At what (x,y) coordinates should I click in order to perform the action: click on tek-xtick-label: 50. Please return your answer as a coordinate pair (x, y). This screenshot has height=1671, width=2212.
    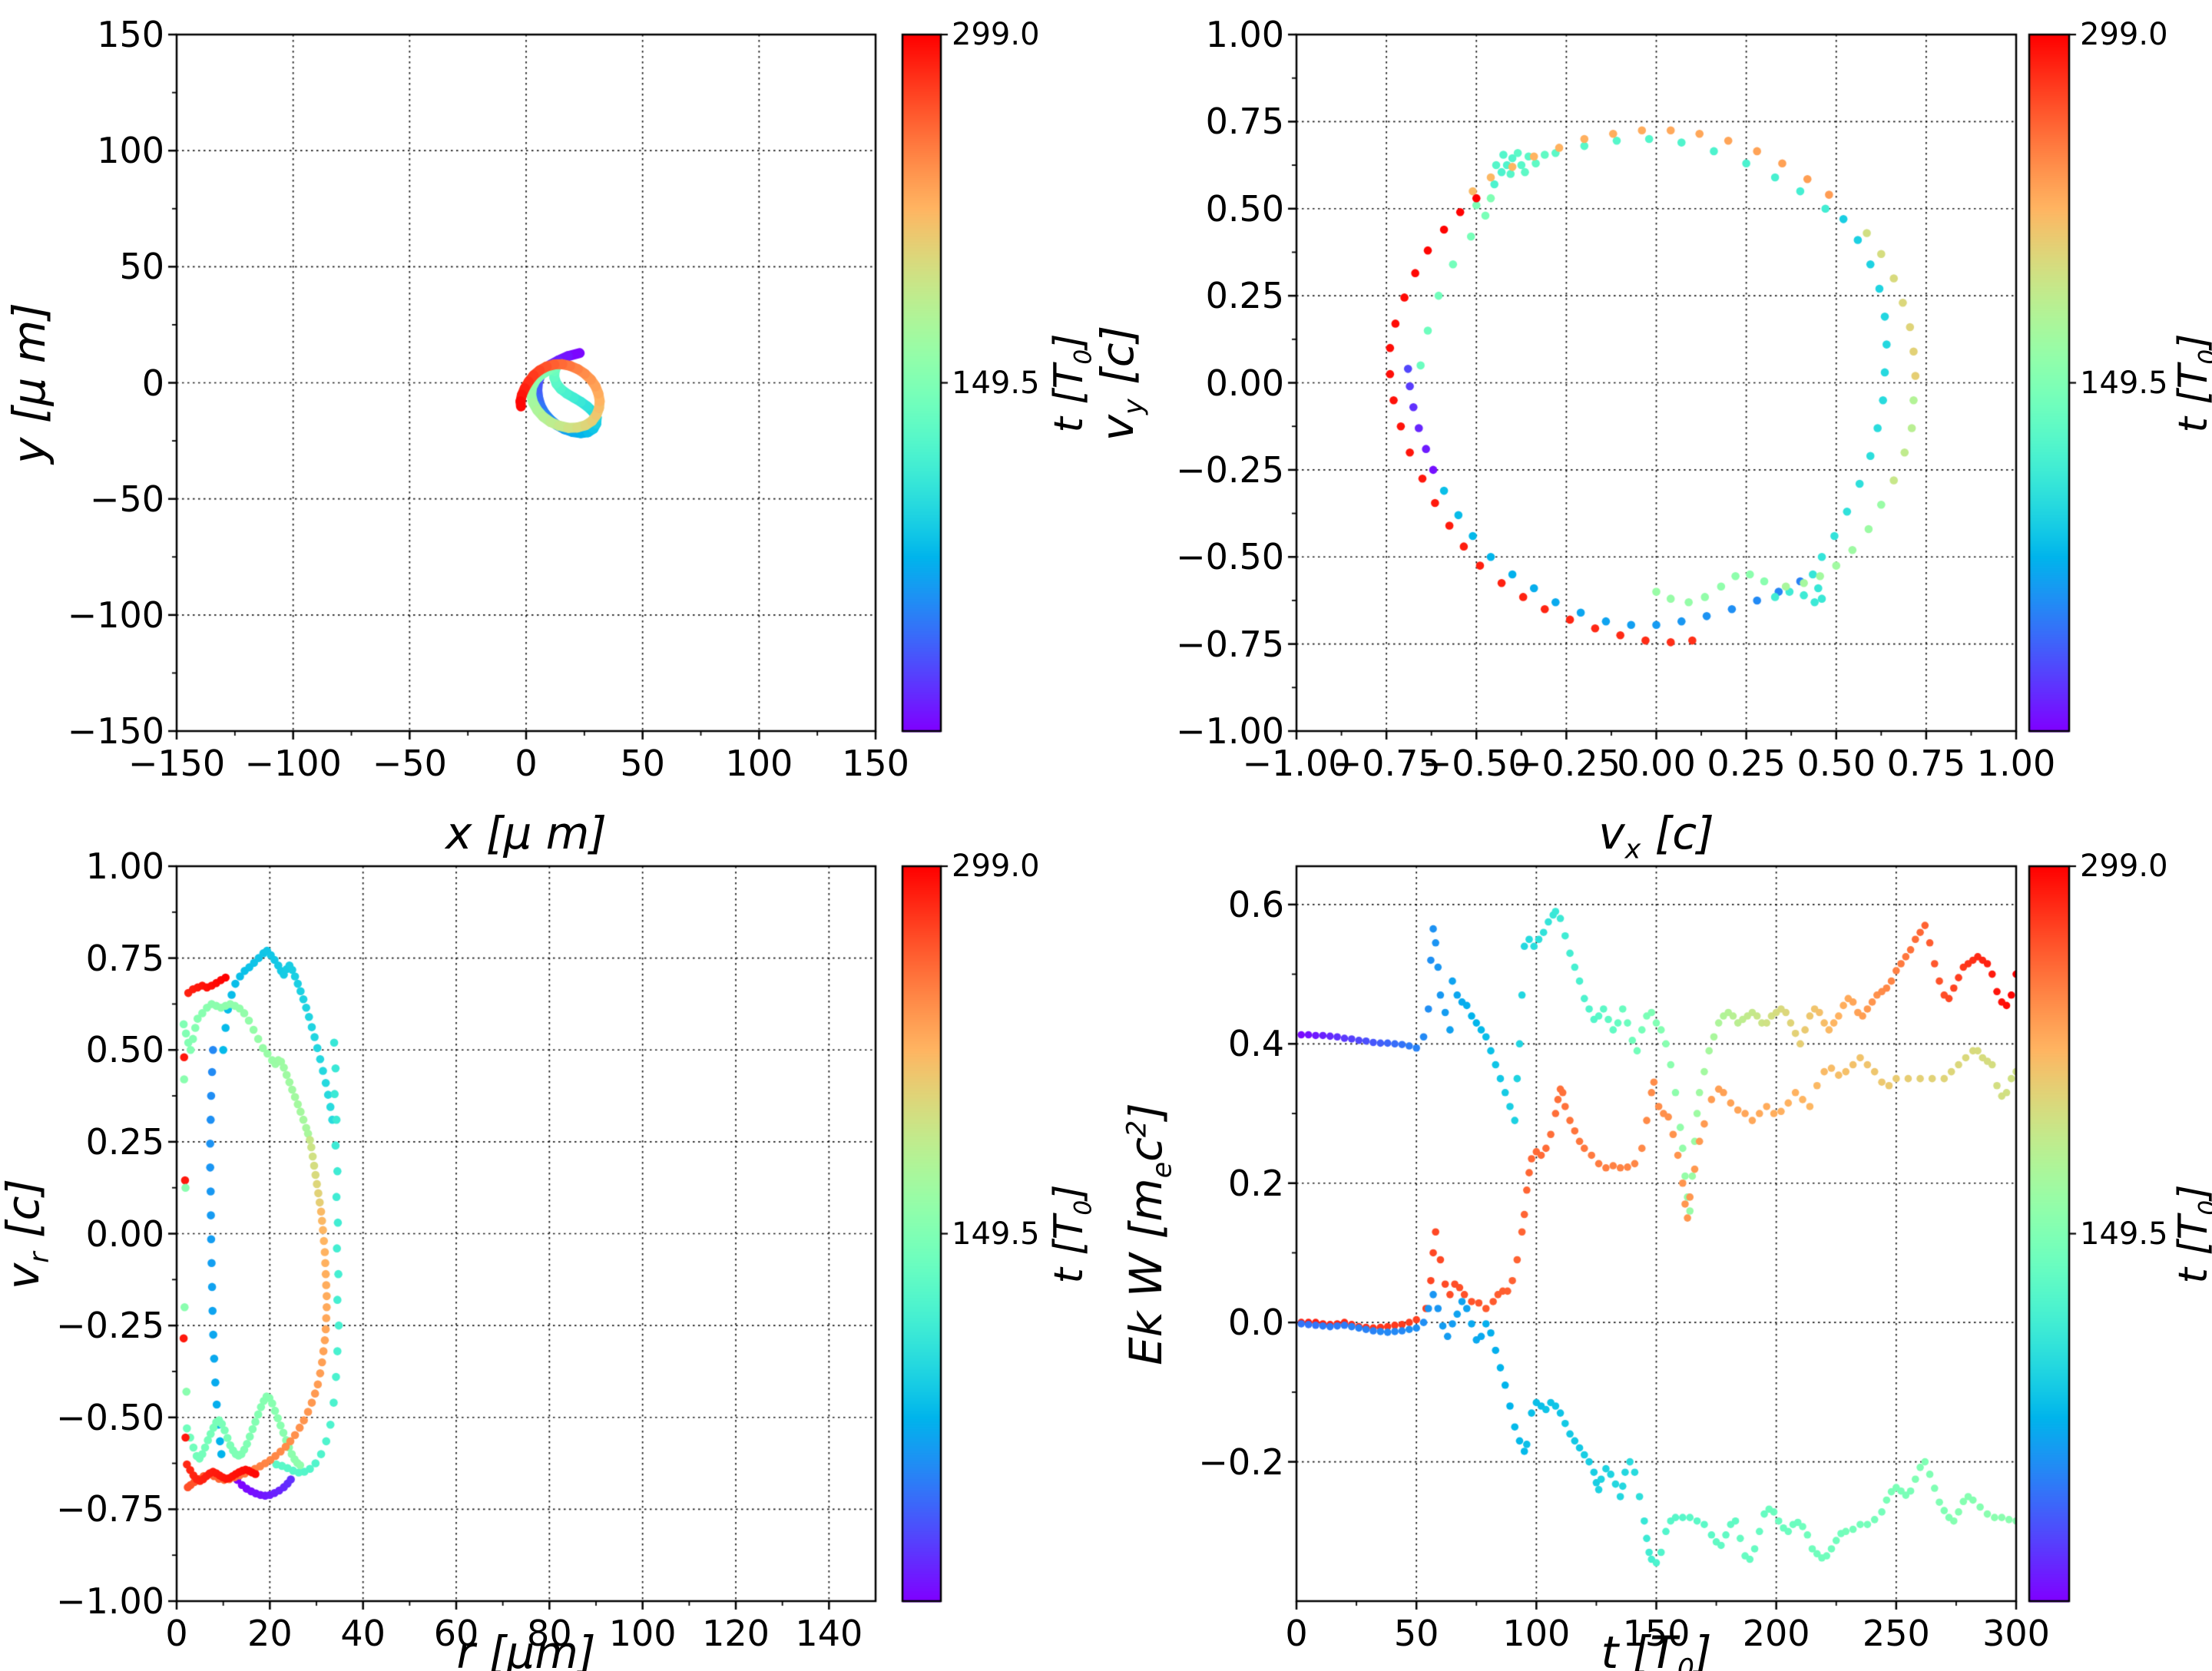
    Looking at the image, I should click on (1416, 1633).